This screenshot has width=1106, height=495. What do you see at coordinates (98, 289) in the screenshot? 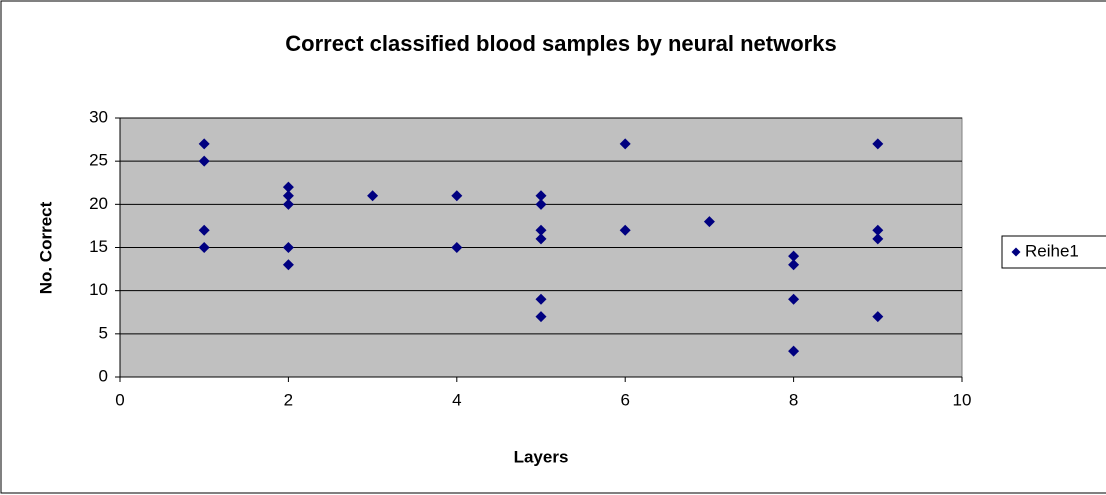
I see `y-tick-label: 10` at bounding box center [98, 289].